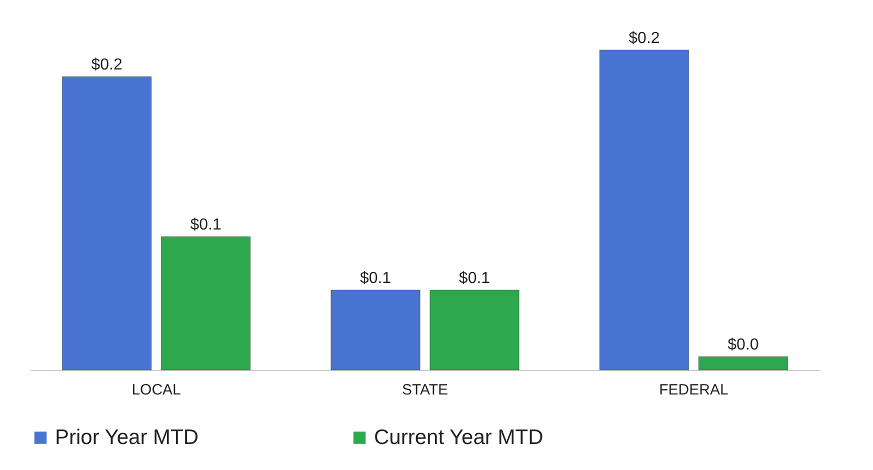 This screenshot has width=873, height=470. What do you see at coordinates (156, 390) in the screenshot?
I see `x-tick-label: LOCAL` at bounding box center [156, 390].